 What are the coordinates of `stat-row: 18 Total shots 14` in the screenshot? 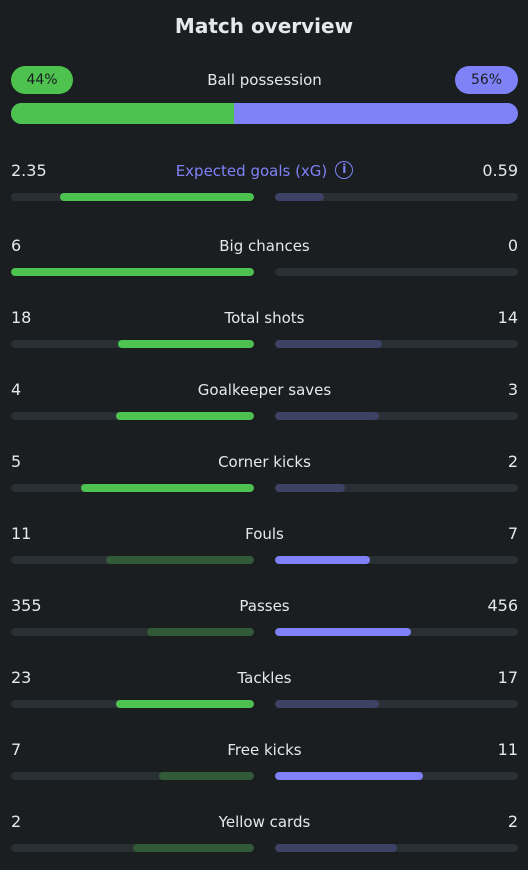 It's located at (264, 327).